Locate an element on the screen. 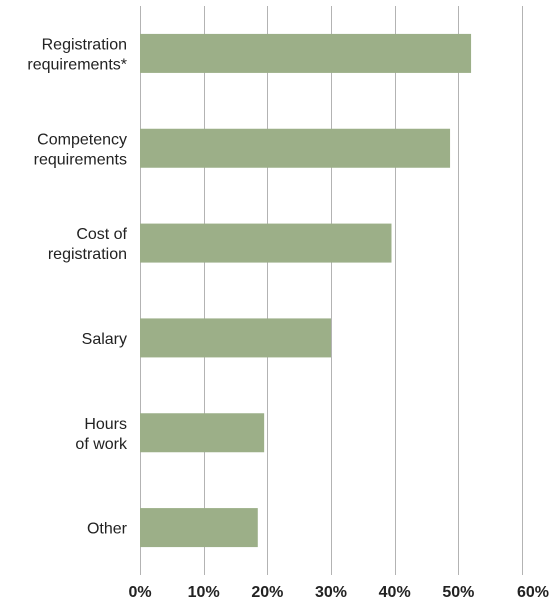  x-tick-label: 30% is located at coordinates (331, 592).